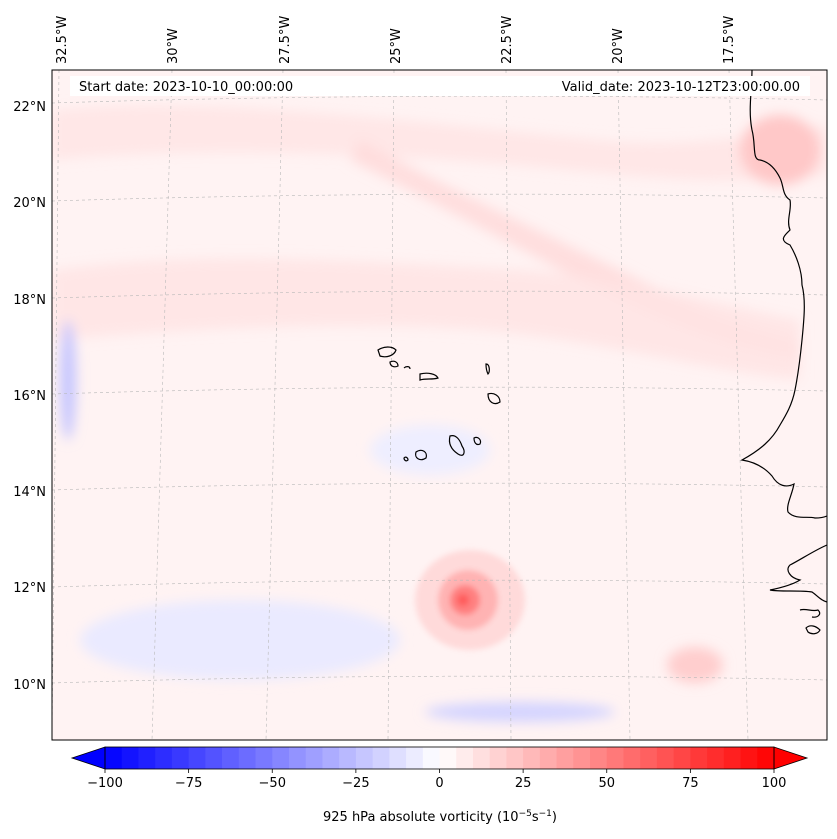  I want to click on island-fogo, so click(421, 455).